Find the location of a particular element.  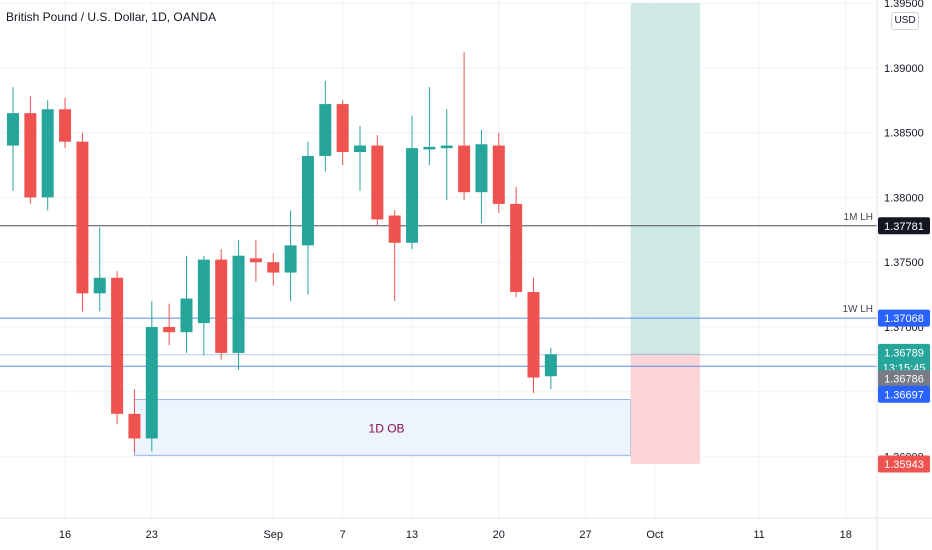

order-block-zone is located at coordinates (382, 427).